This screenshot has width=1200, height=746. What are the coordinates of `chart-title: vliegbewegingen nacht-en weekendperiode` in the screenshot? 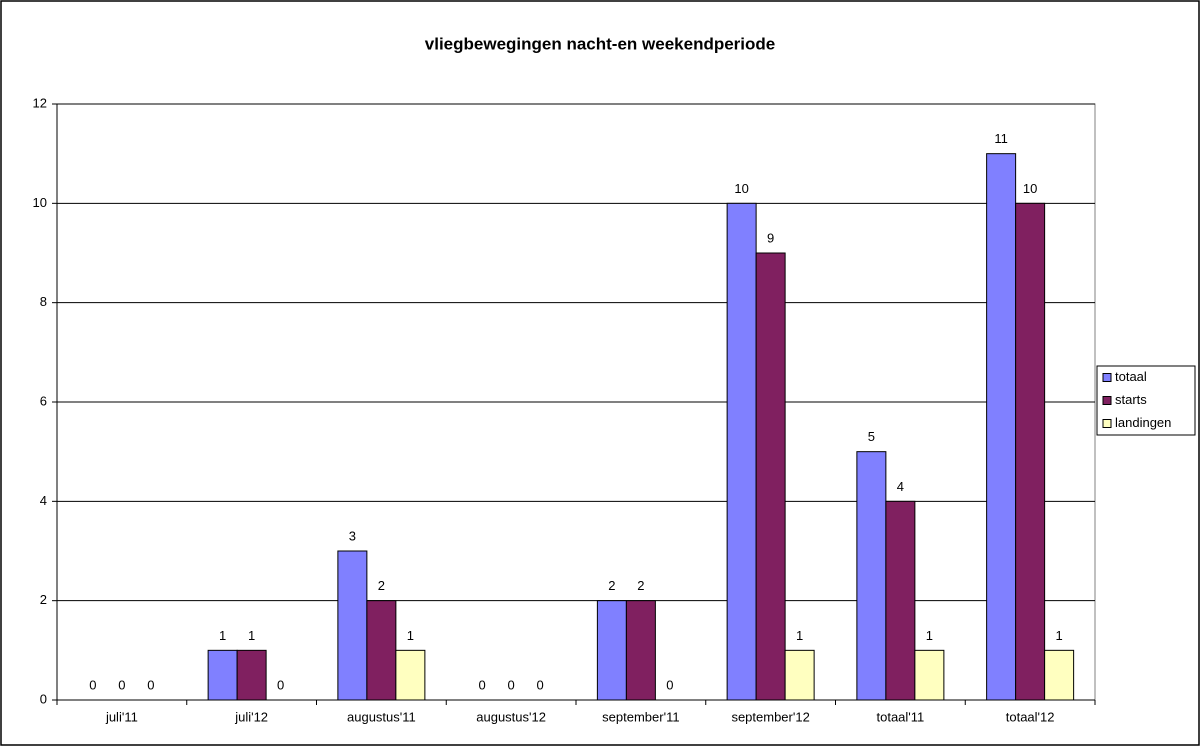 It's located at (600, 43).